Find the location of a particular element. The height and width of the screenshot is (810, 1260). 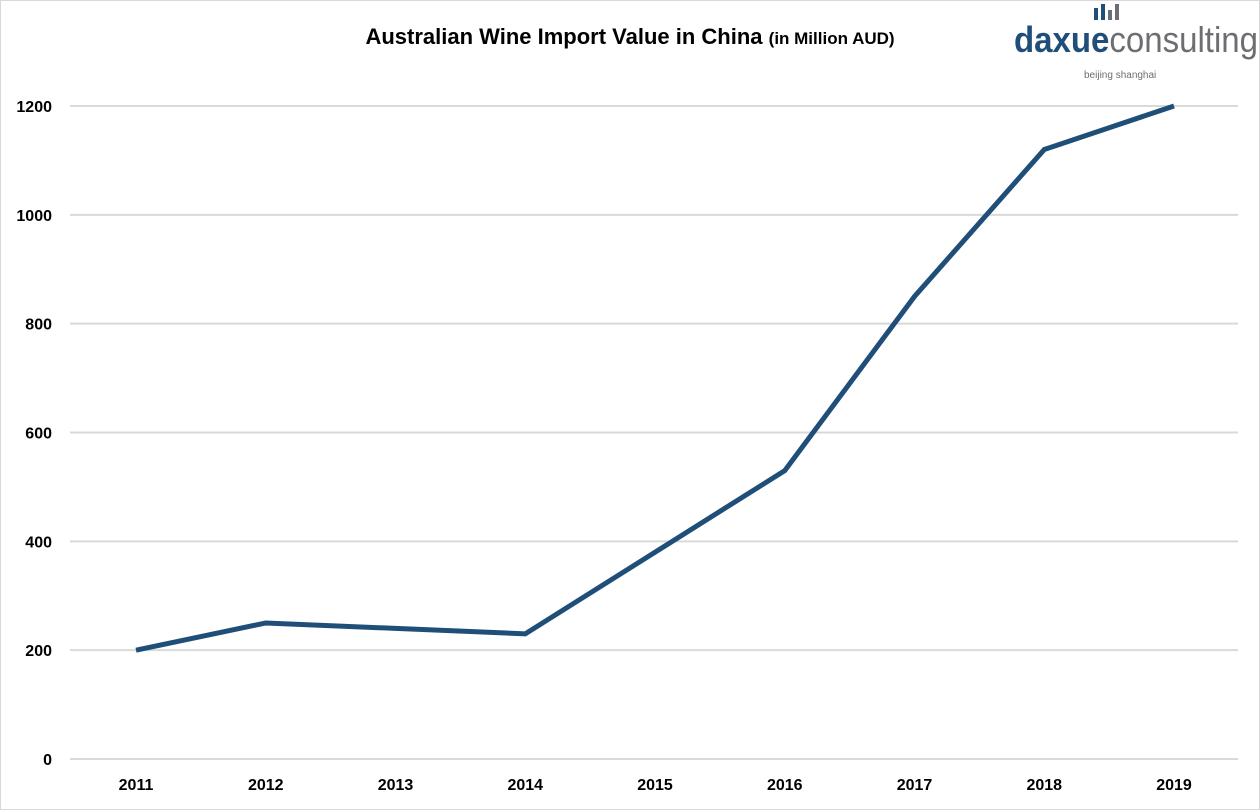

x-tick-label: 2011 is located at coordinates (136, 785).